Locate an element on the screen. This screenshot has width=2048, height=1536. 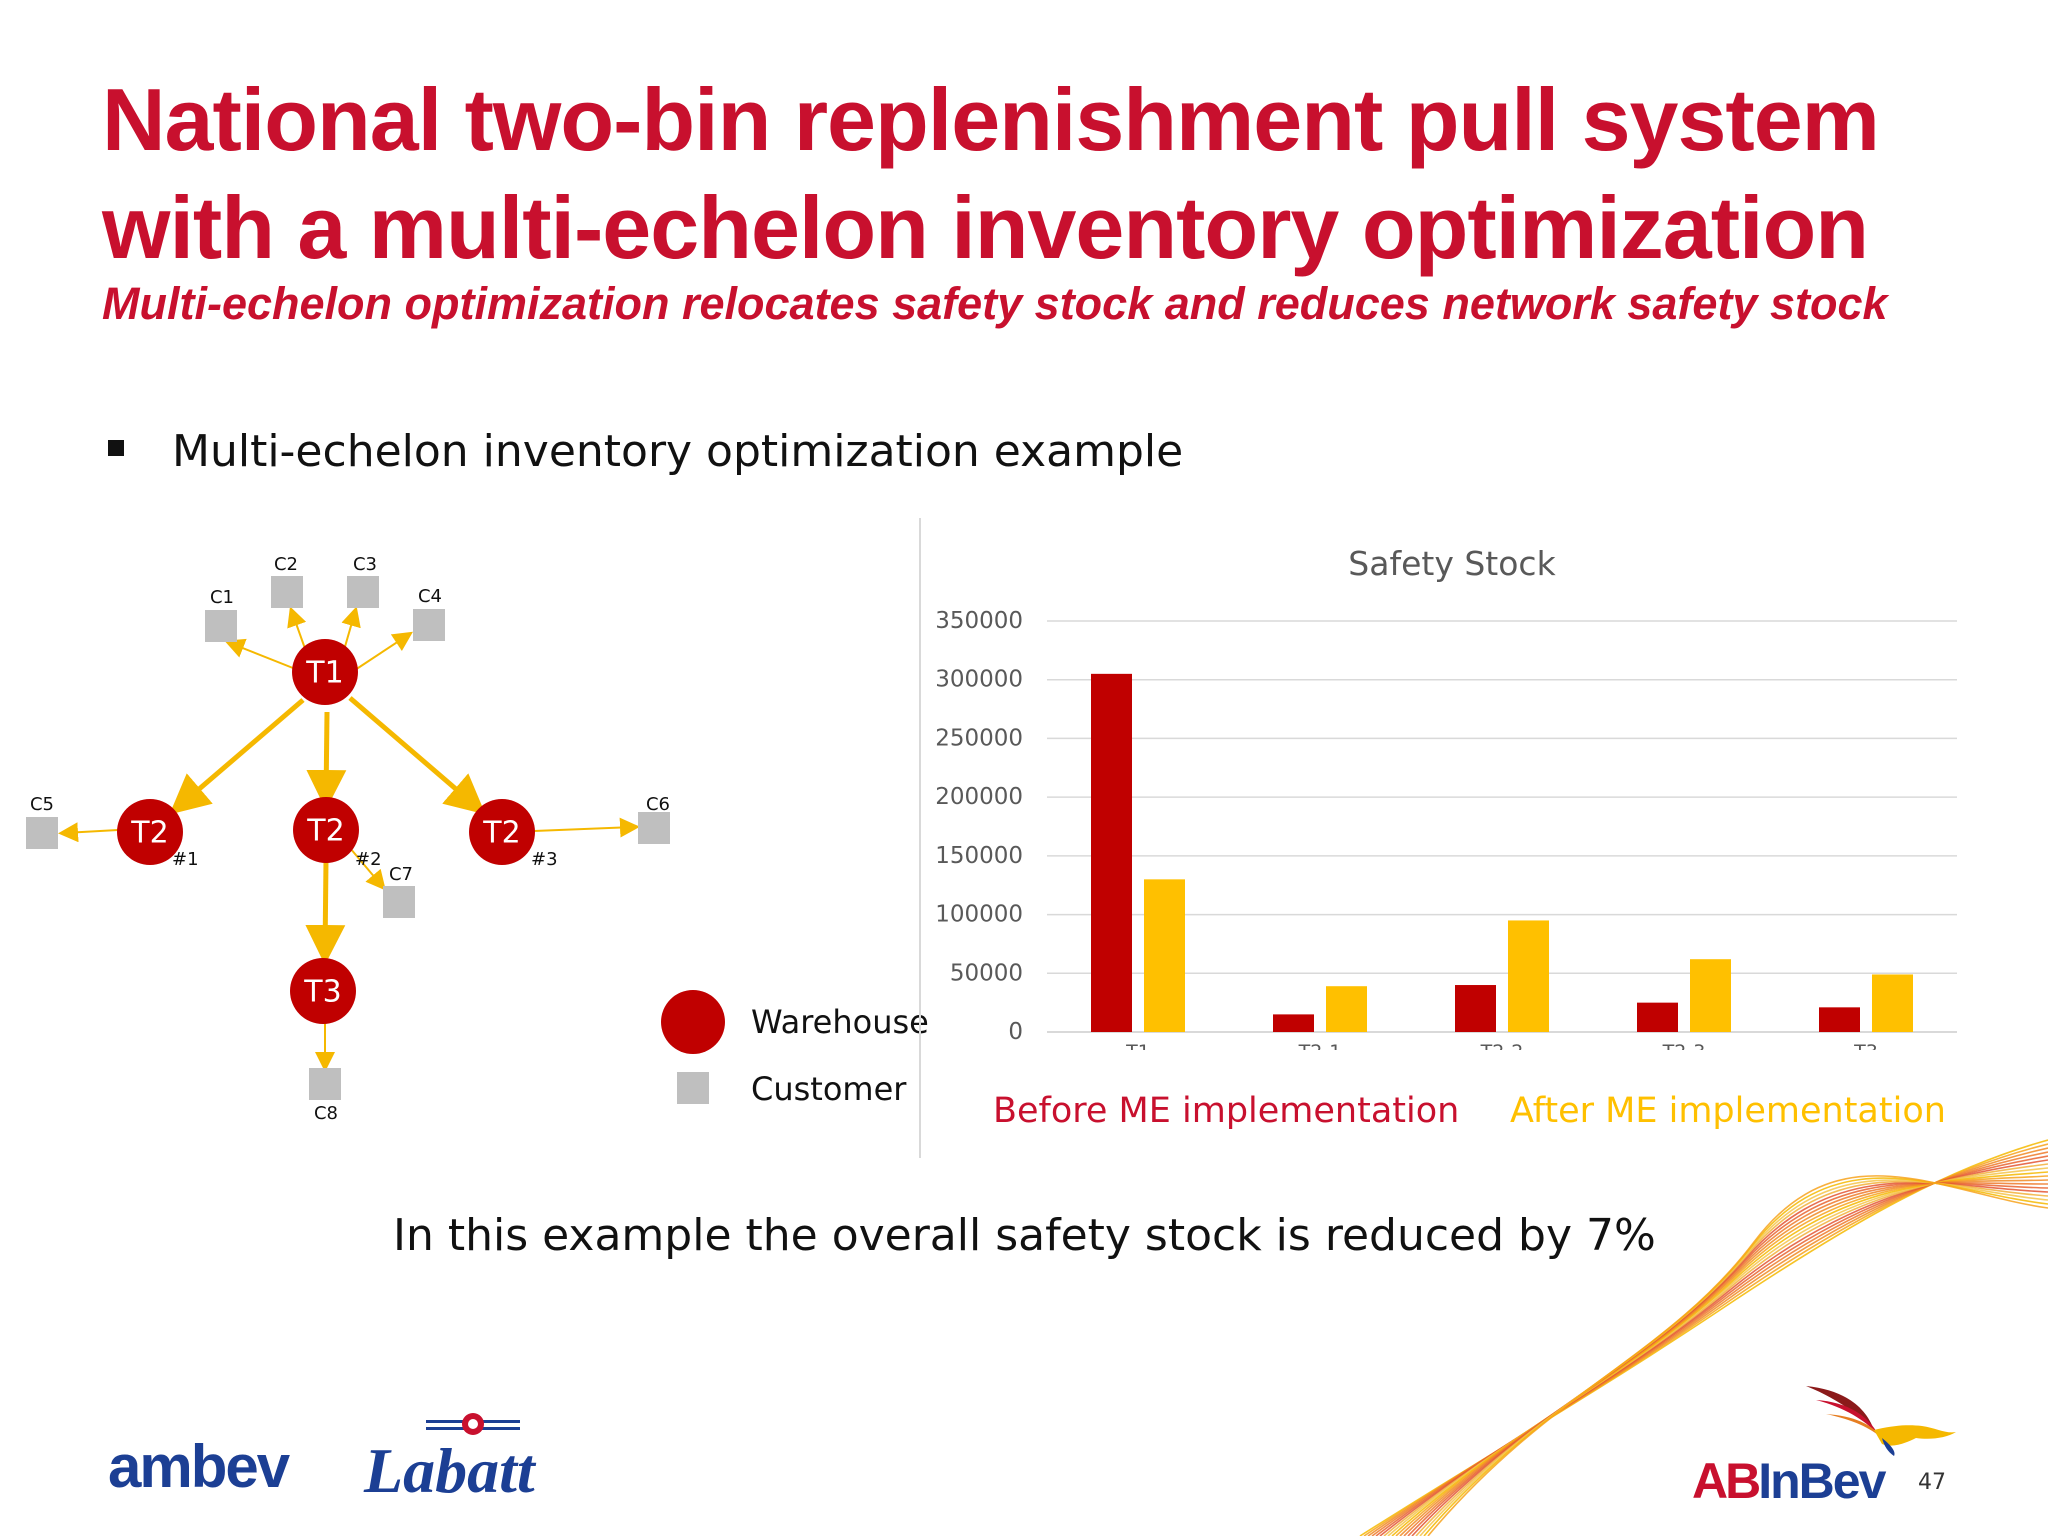
y-tick-label: 150000 is located at coordinates (979, 856).